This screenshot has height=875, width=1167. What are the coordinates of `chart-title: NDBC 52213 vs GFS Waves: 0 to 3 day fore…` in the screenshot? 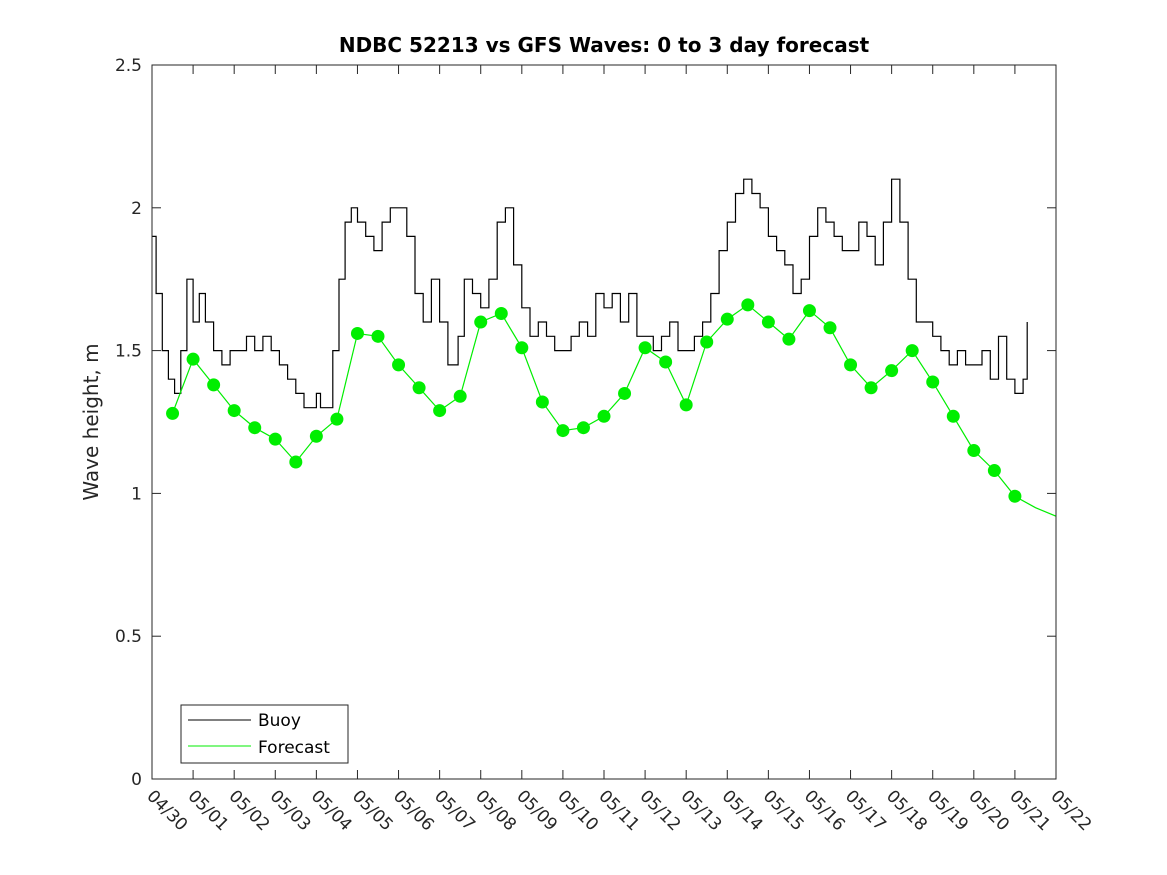 It's located at (604, 45).